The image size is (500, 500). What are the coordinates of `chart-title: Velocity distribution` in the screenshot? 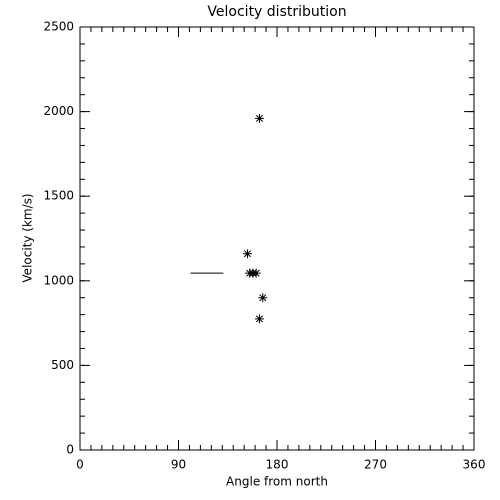 It's located at (276, 12).